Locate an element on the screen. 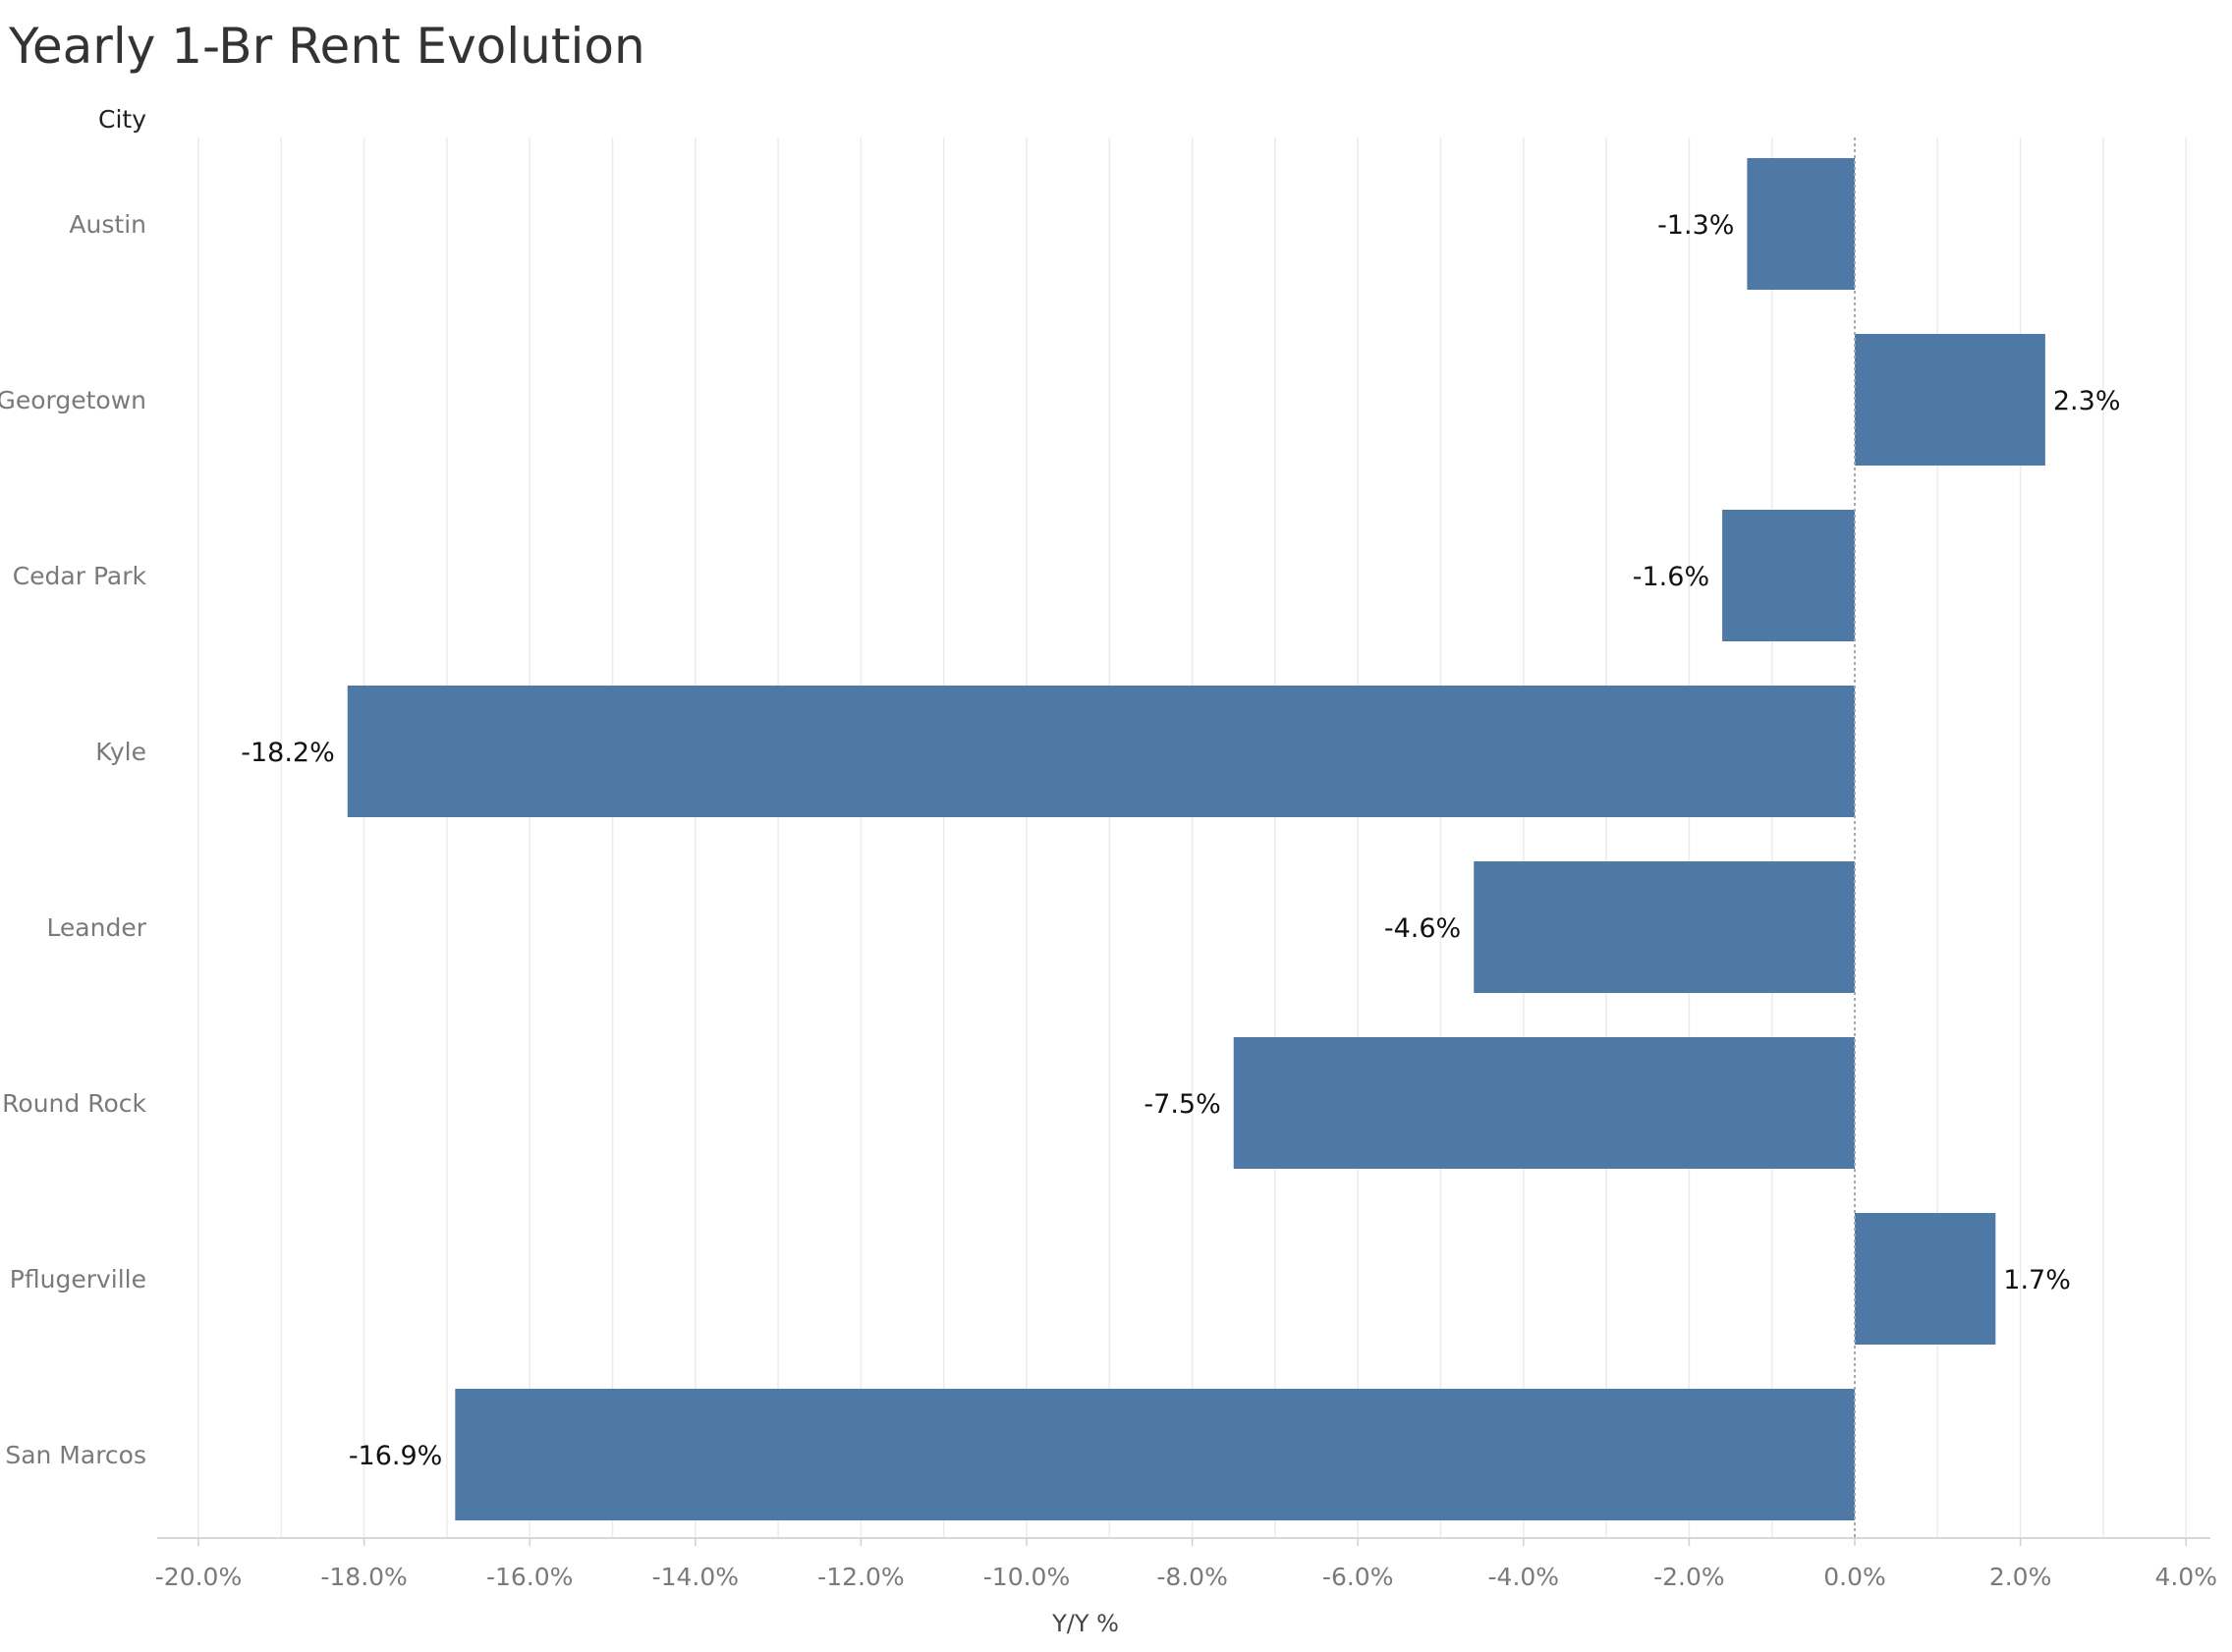  x-tick-label: 2.0% is located at coordinates (2021, 1577).